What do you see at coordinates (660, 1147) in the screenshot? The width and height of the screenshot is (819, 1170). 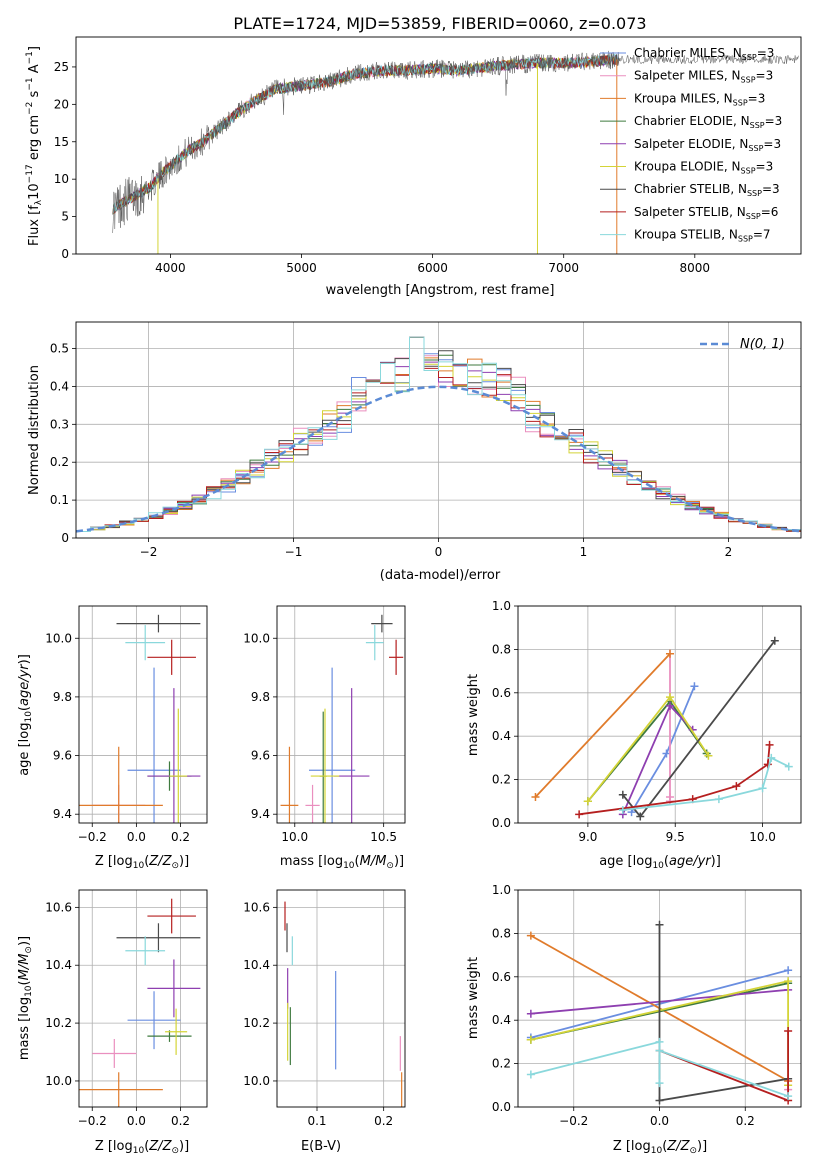 I see `weight-vs-Z-xlabel: Z [log10(Z/Z⊙)]` at bounding box center [660, 1147].